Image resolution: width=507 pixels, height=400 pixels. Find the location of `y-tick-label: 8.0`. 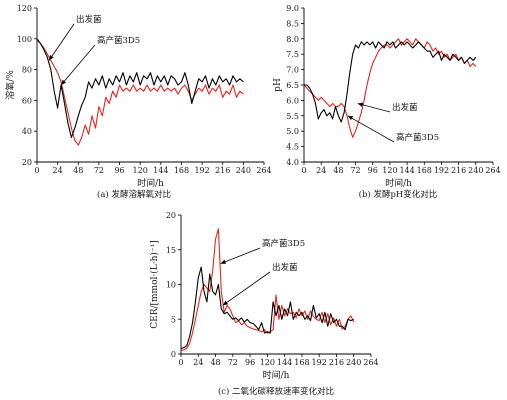

y-tick-label: 8.0 is located at coordinates (292, 39).